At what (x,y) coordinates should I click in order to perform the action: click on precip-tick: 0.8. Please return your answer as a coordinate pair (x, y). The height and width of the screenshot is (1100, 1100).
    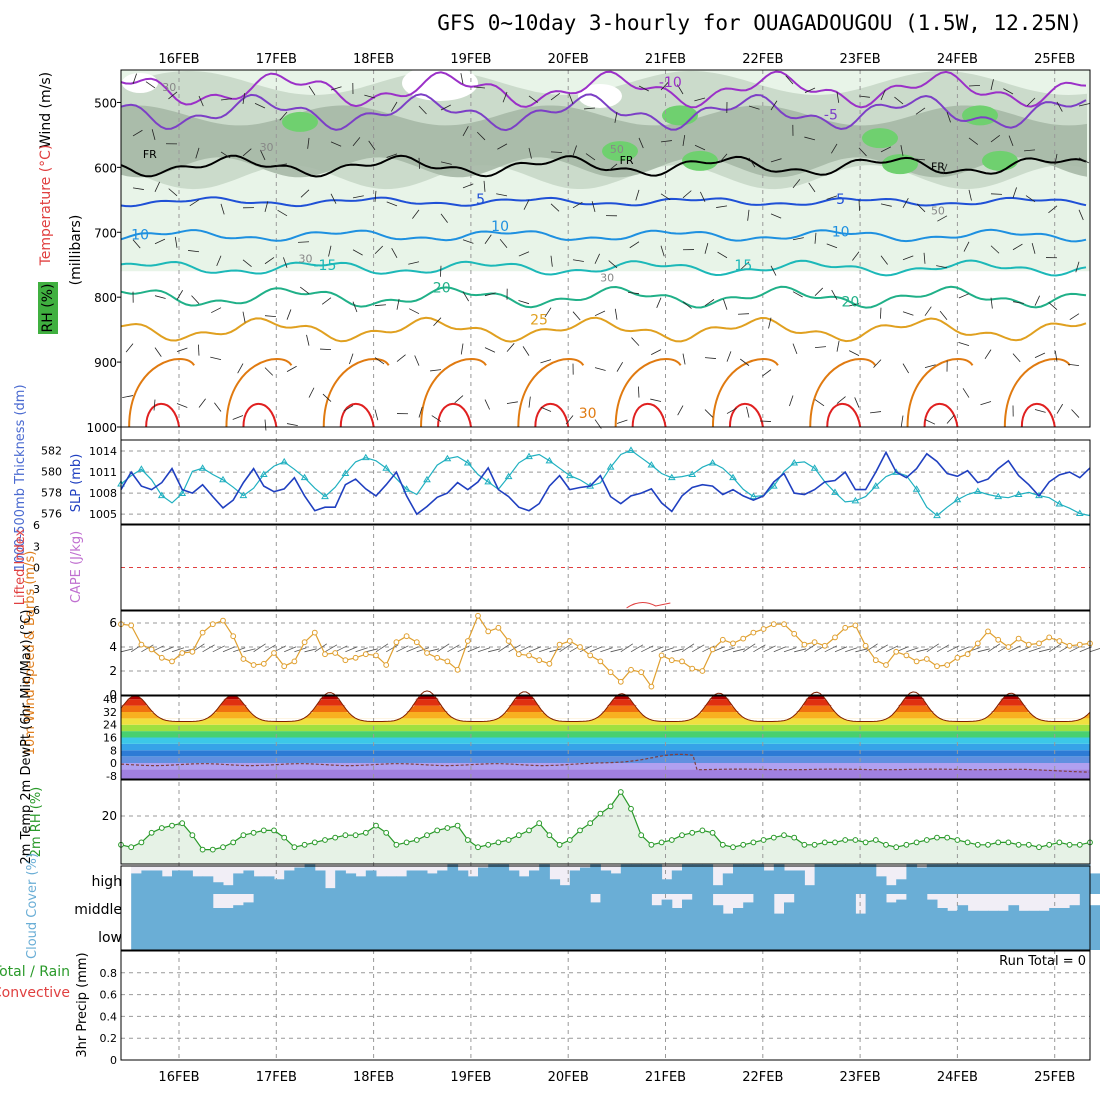
    Looking at the image, I should click on (109, 973).